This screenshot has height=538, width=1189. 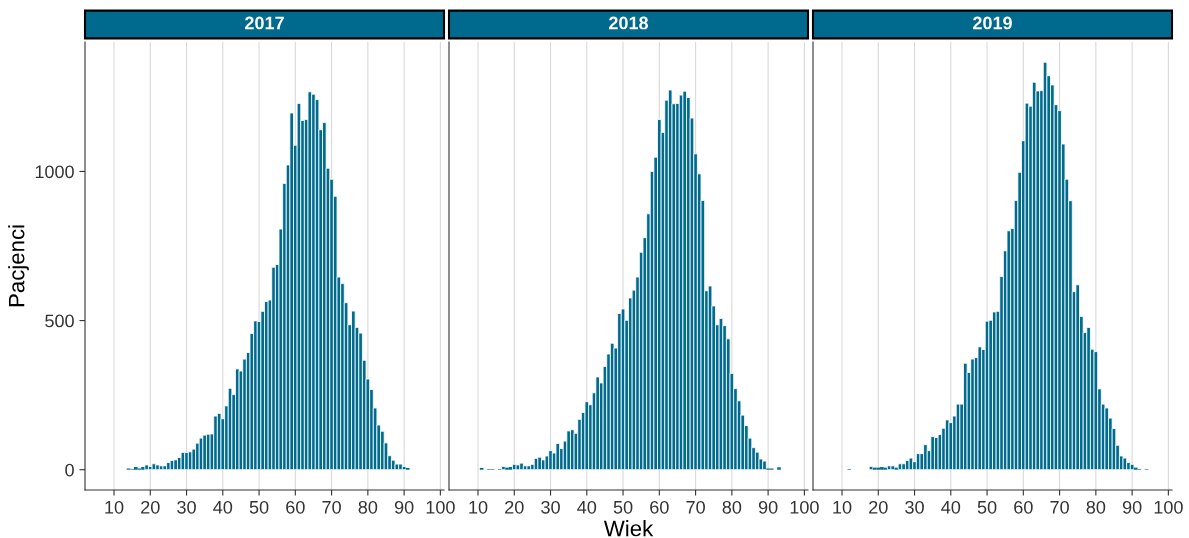 What do you see at coordinates (628, 528) in the screenshot?
I see `x-axis-title: Wiek` at bounding box center [628, 528].